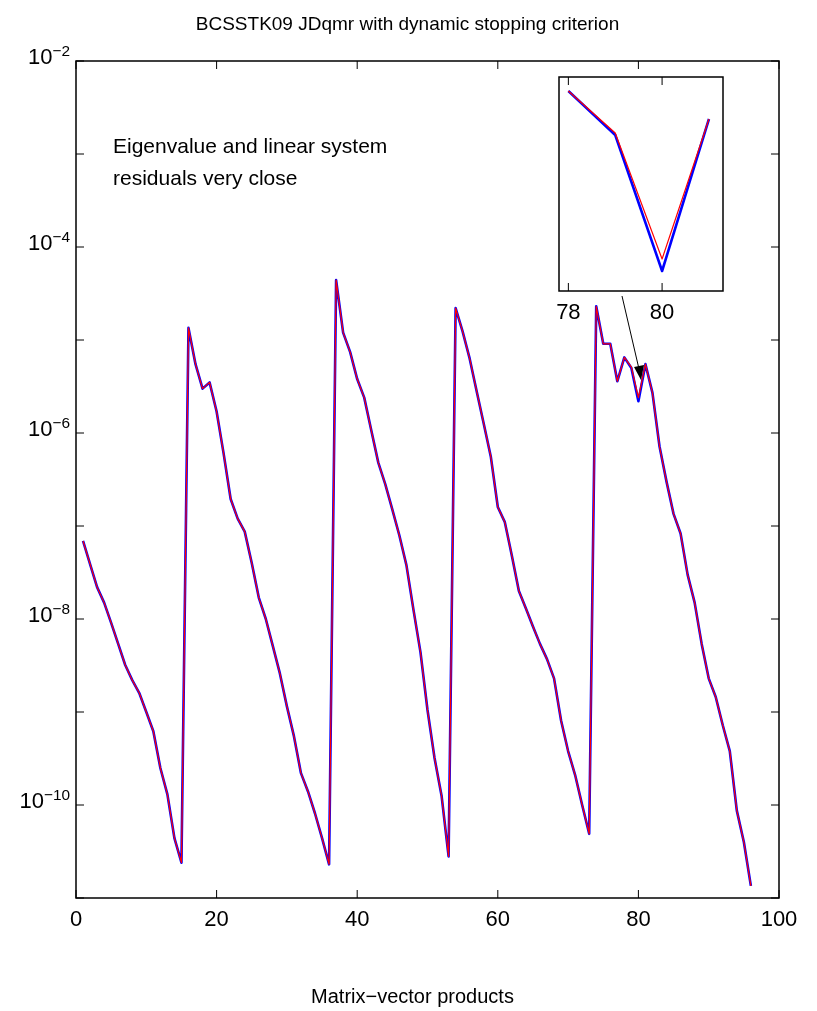 This screenshot has height=1011, width=817. What do you see at coordinates (498, 918) in the screenshot?
I see `x-tick-label: 60` at bounding box center [498, 918].